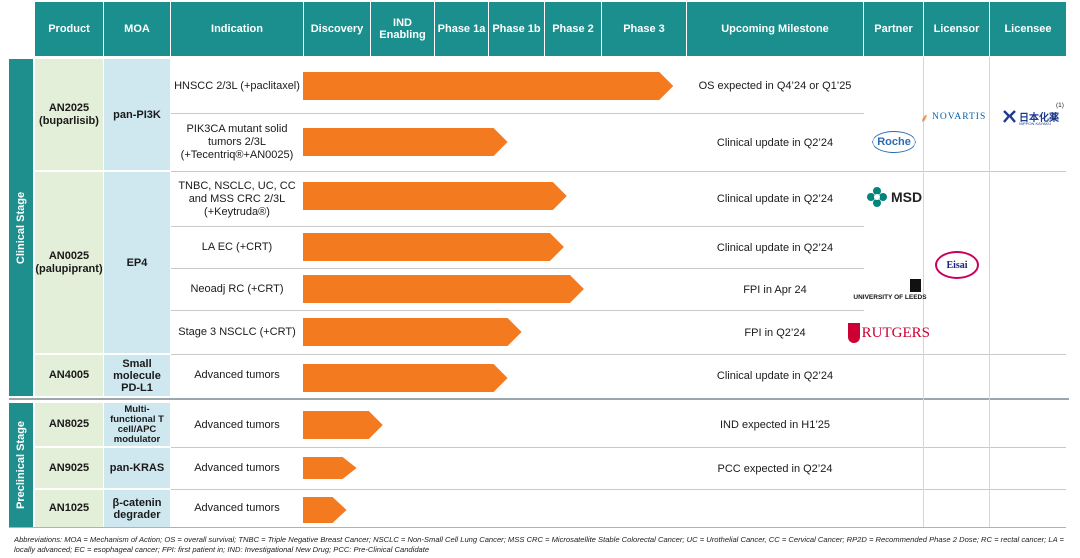 This screenshot has width=1080, height=558. What do you see at coordinates (854, 333) in the screenshot?
I see `rutgers-shield-icon` at bounding box center [854, 333].